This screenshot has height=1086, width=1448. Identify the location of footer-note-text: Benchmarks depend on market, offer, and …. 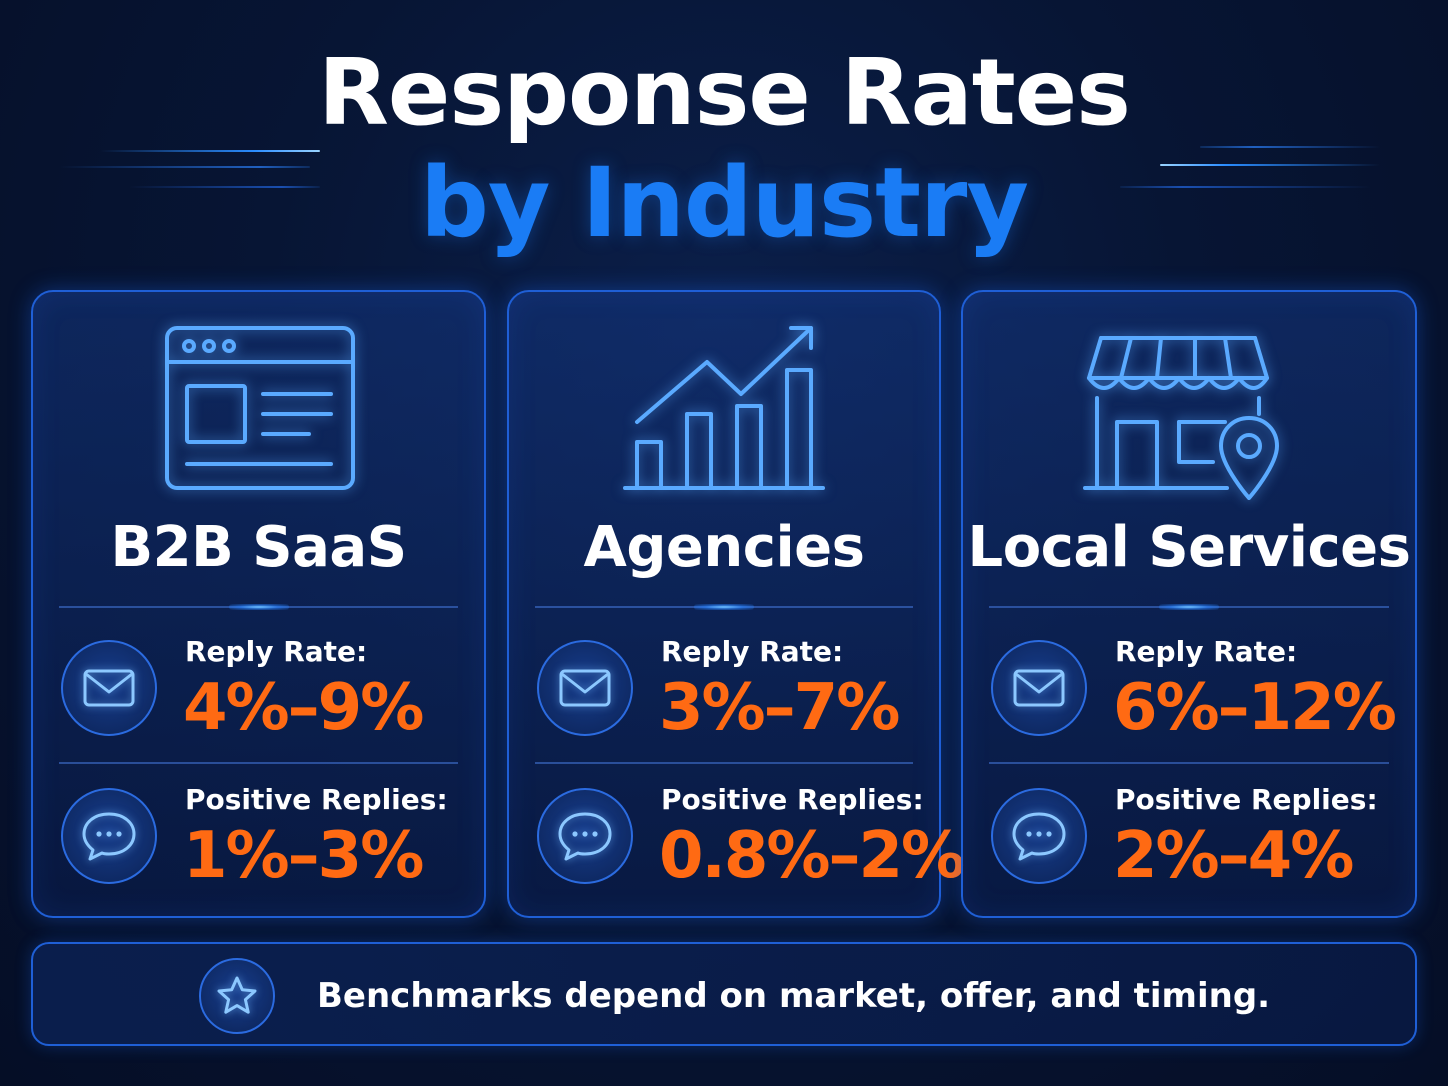
(794, 996).